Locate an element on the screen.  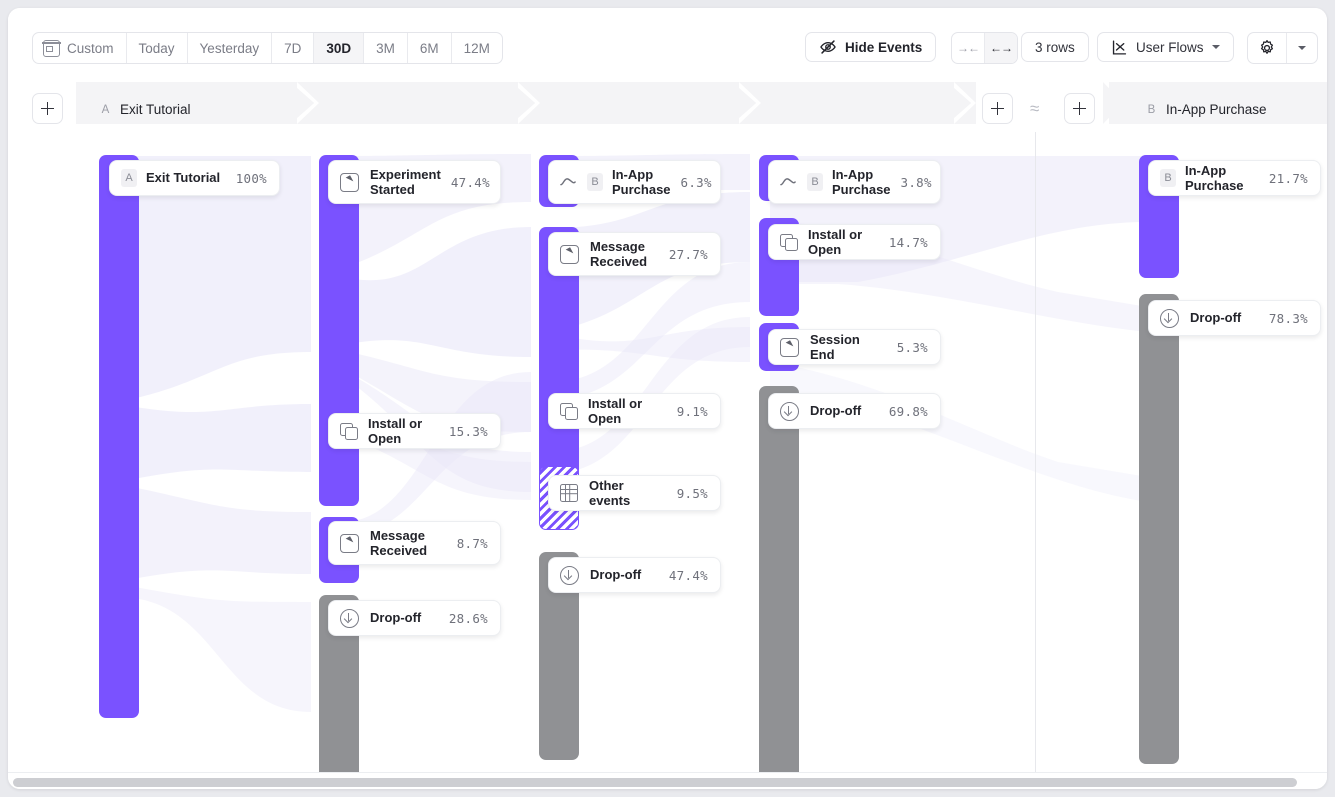
node-card-message-received: Message Received 8.7% is located at coordinates (414, 543).